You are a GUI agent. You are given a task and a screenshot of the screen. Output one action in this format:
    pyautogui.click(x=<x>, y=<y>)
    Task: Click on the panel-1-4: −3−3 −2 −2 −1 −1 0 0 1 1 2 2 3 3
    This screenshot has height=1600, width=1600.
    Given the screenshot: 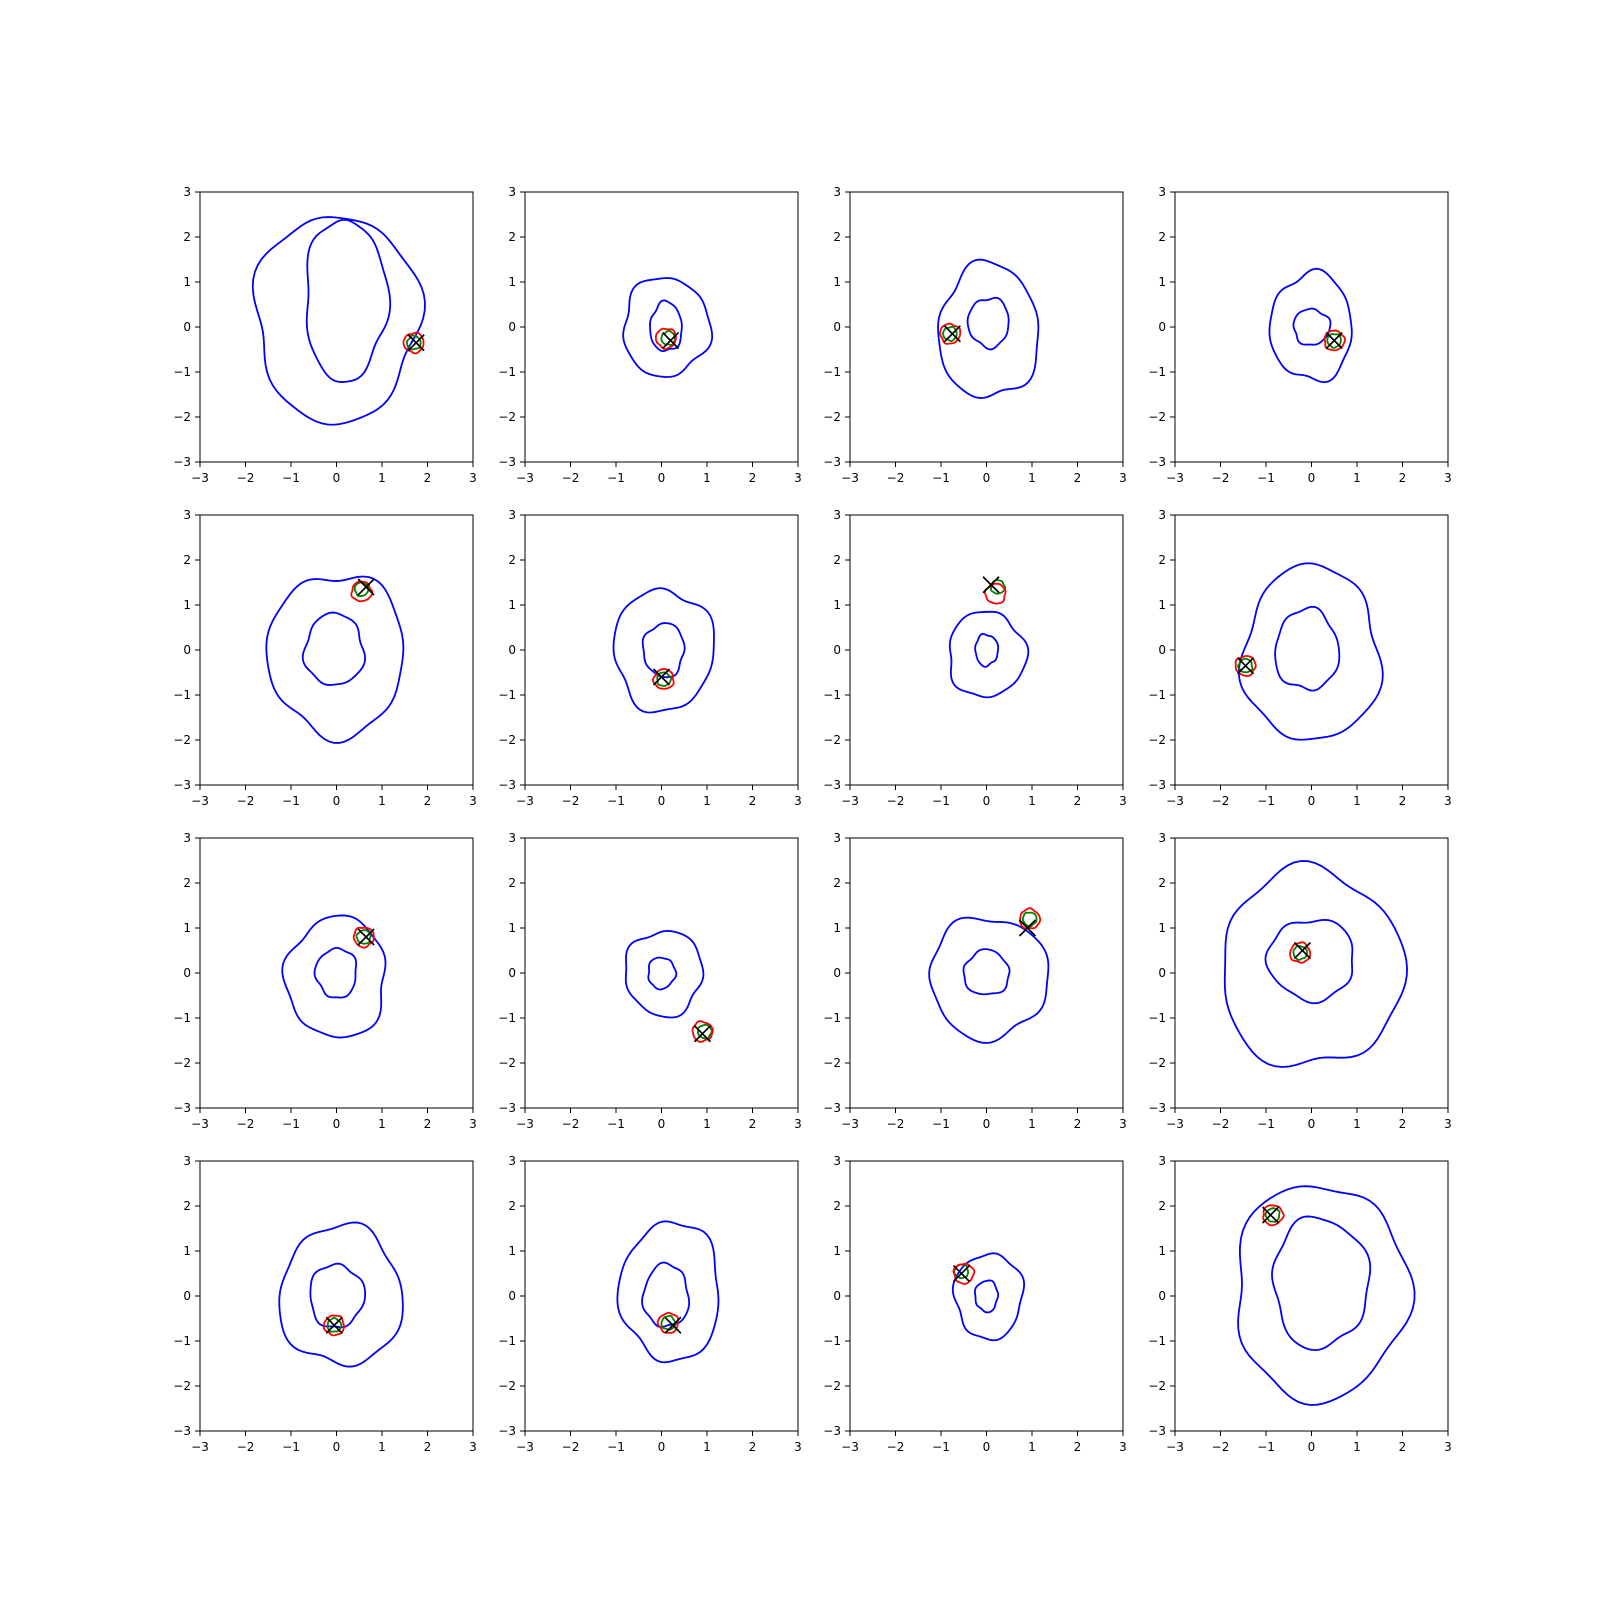 What is the action you would take?
    pyautogui.click(x=1300, y=335)
    